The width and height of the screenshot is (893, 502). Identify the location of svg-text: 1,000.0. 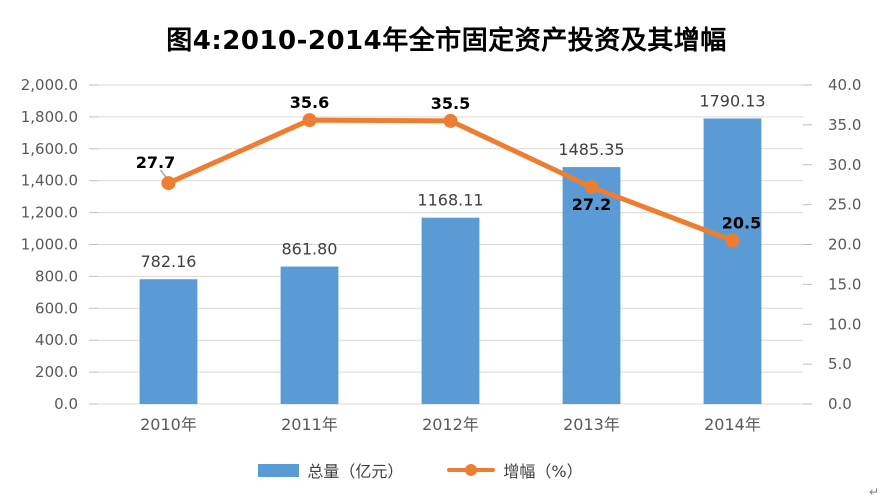
(49, 245).